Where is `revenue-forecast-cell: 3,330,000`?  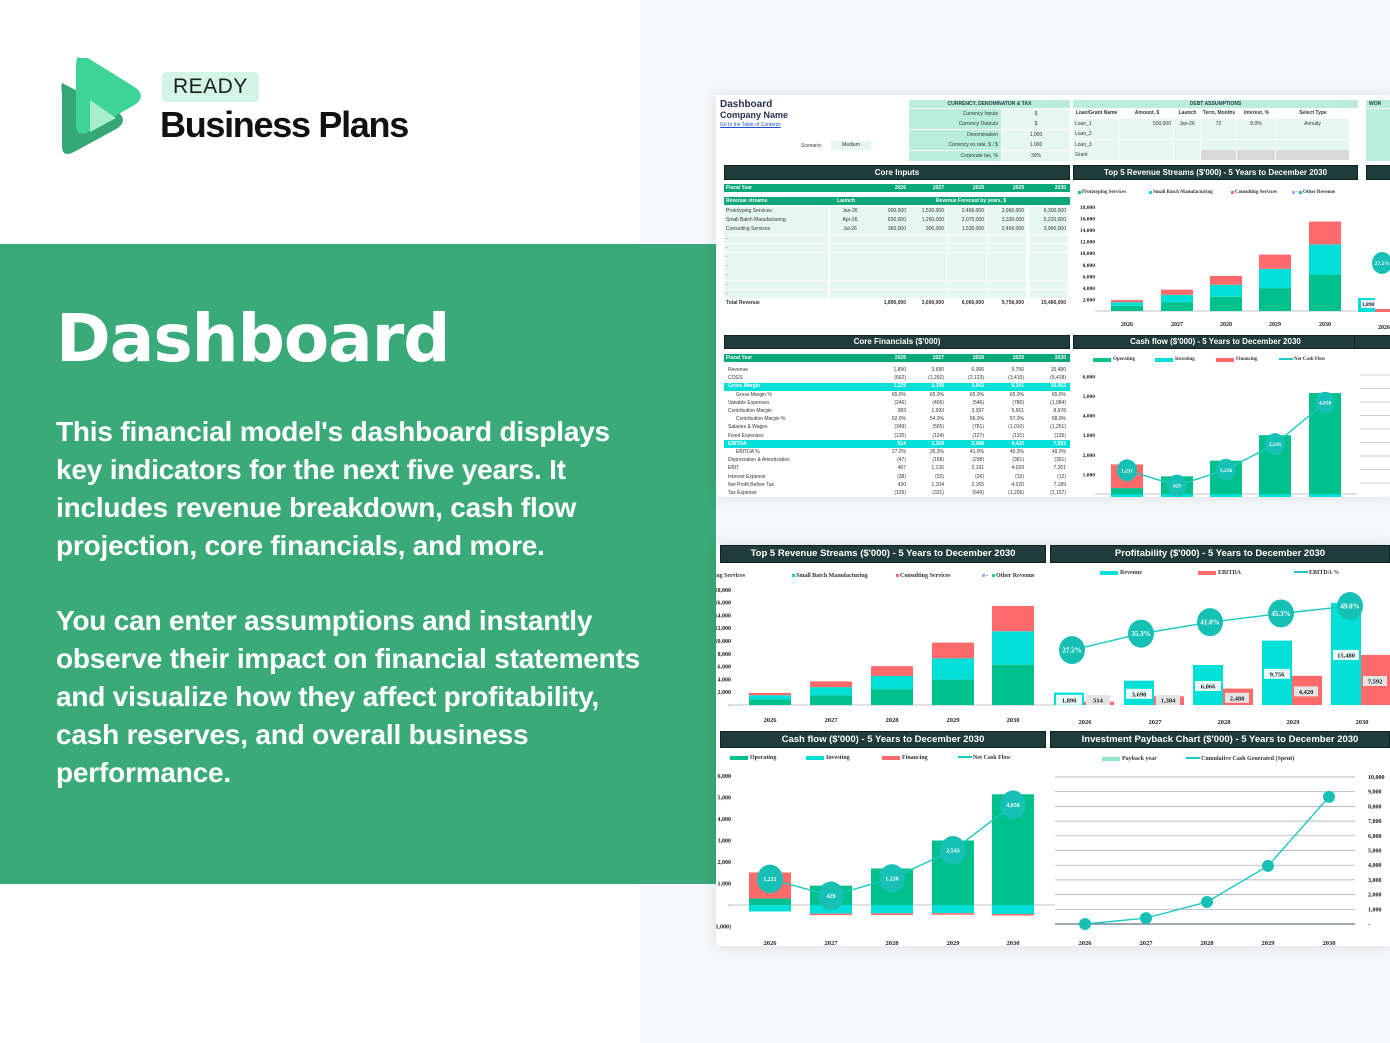 revenue-forecast-cell: 3,330,000 is located at coordinates (1006, 220).